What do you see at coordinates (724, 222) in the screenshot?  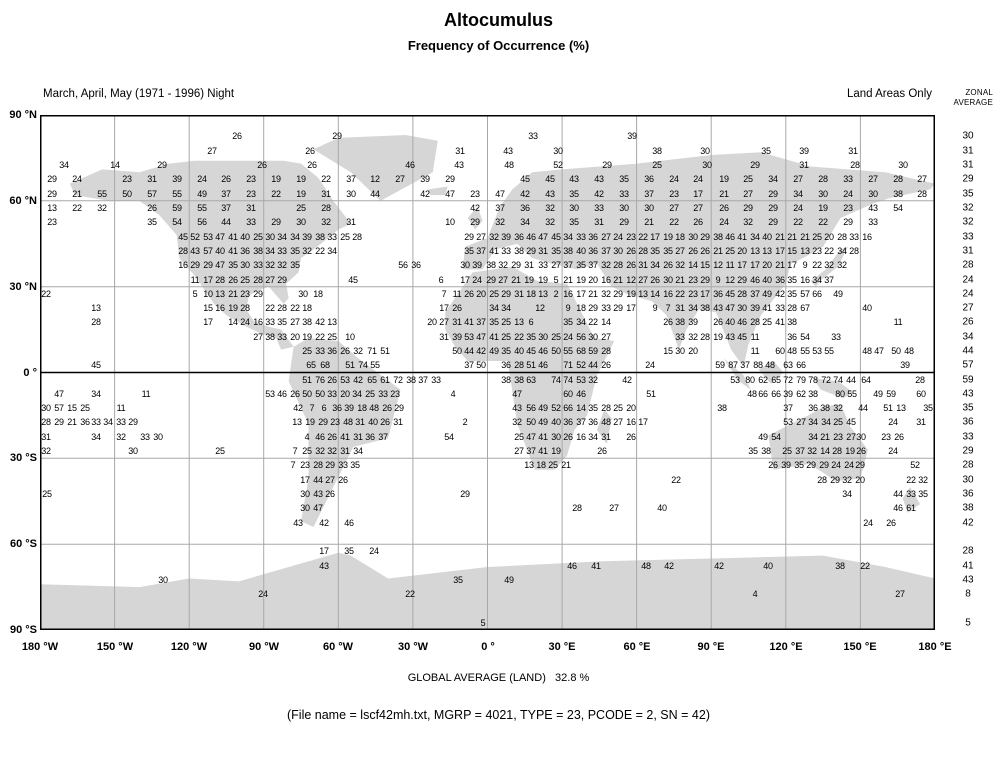 I see `grid-value: 24` at bounding box center [724, 222].